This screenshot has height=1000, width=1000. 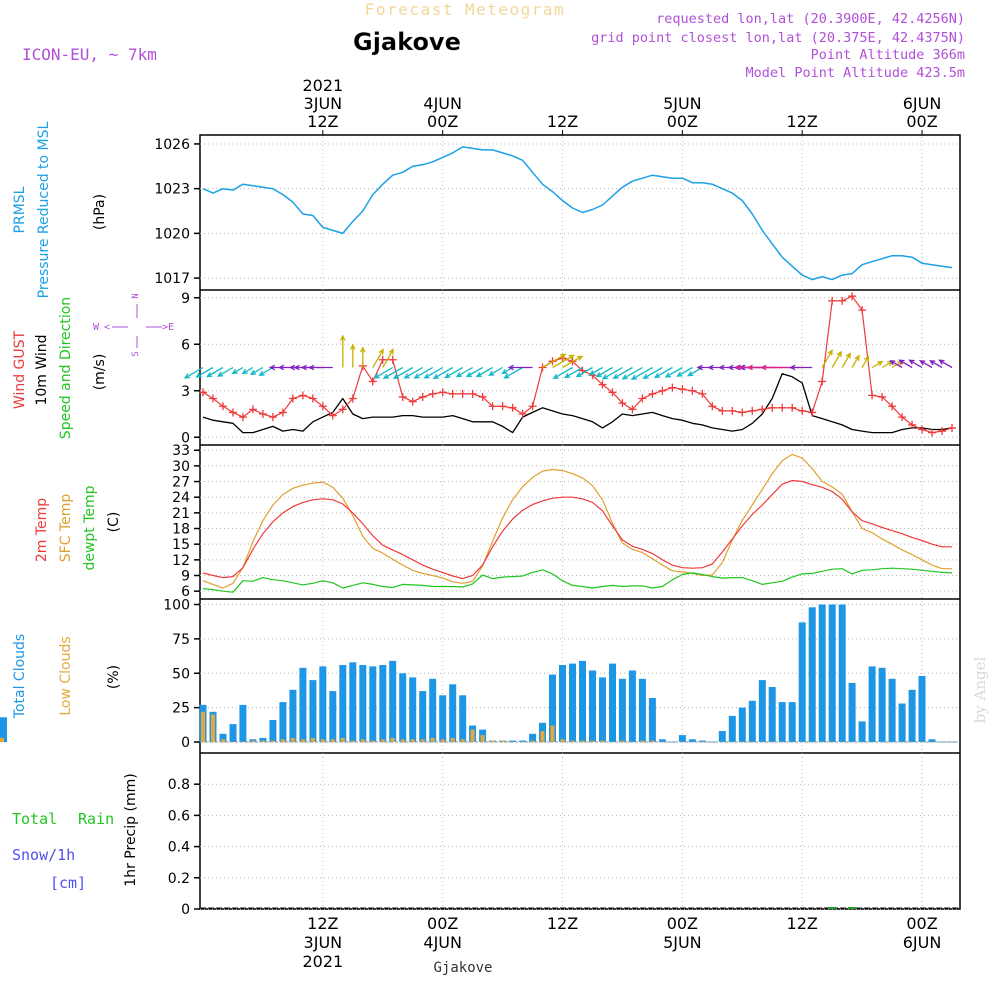 What do you see at coordinates (181, 514) in the screenshot?
I see `y-tick-label: 21` at bounding box center [181, 514].